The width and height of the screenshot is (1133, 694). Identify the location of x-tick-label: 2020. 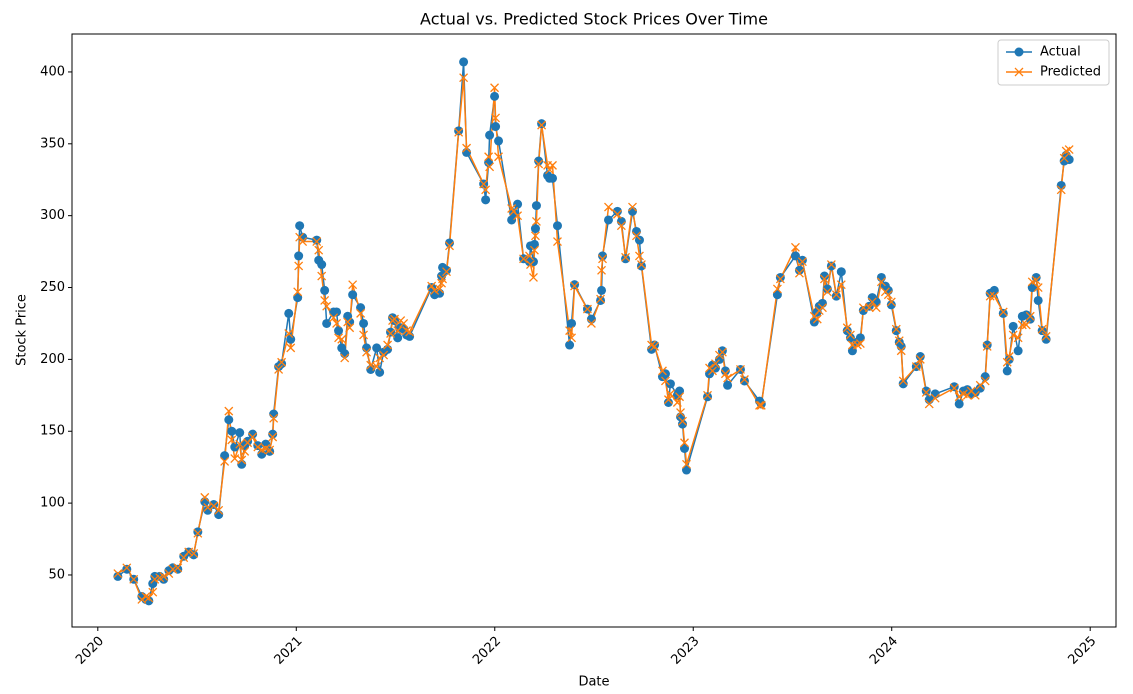
(90, 651).